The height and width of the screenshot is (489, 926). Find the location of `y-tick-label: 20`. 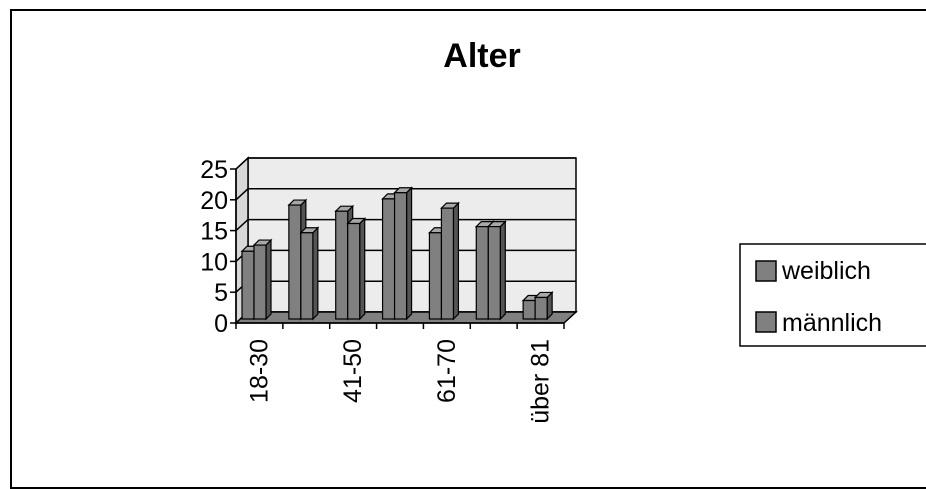

y-tick-label: 20 is located at coordinates (214, 201).